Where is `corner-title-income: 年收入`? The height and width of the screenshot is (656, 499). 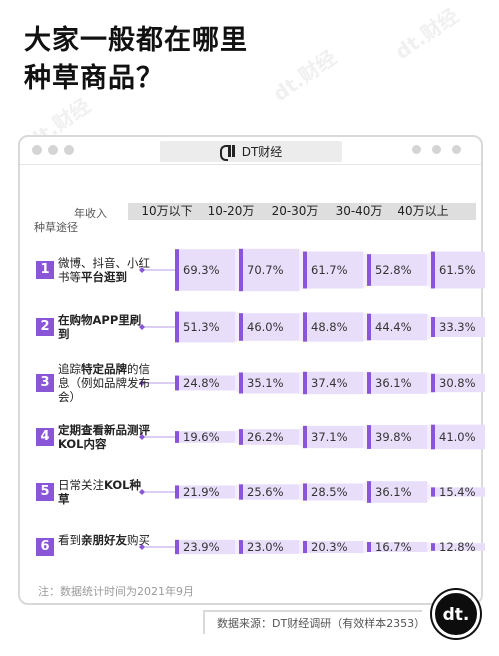
corner-title-income: 年收入 is located at coordinates (90, 213).